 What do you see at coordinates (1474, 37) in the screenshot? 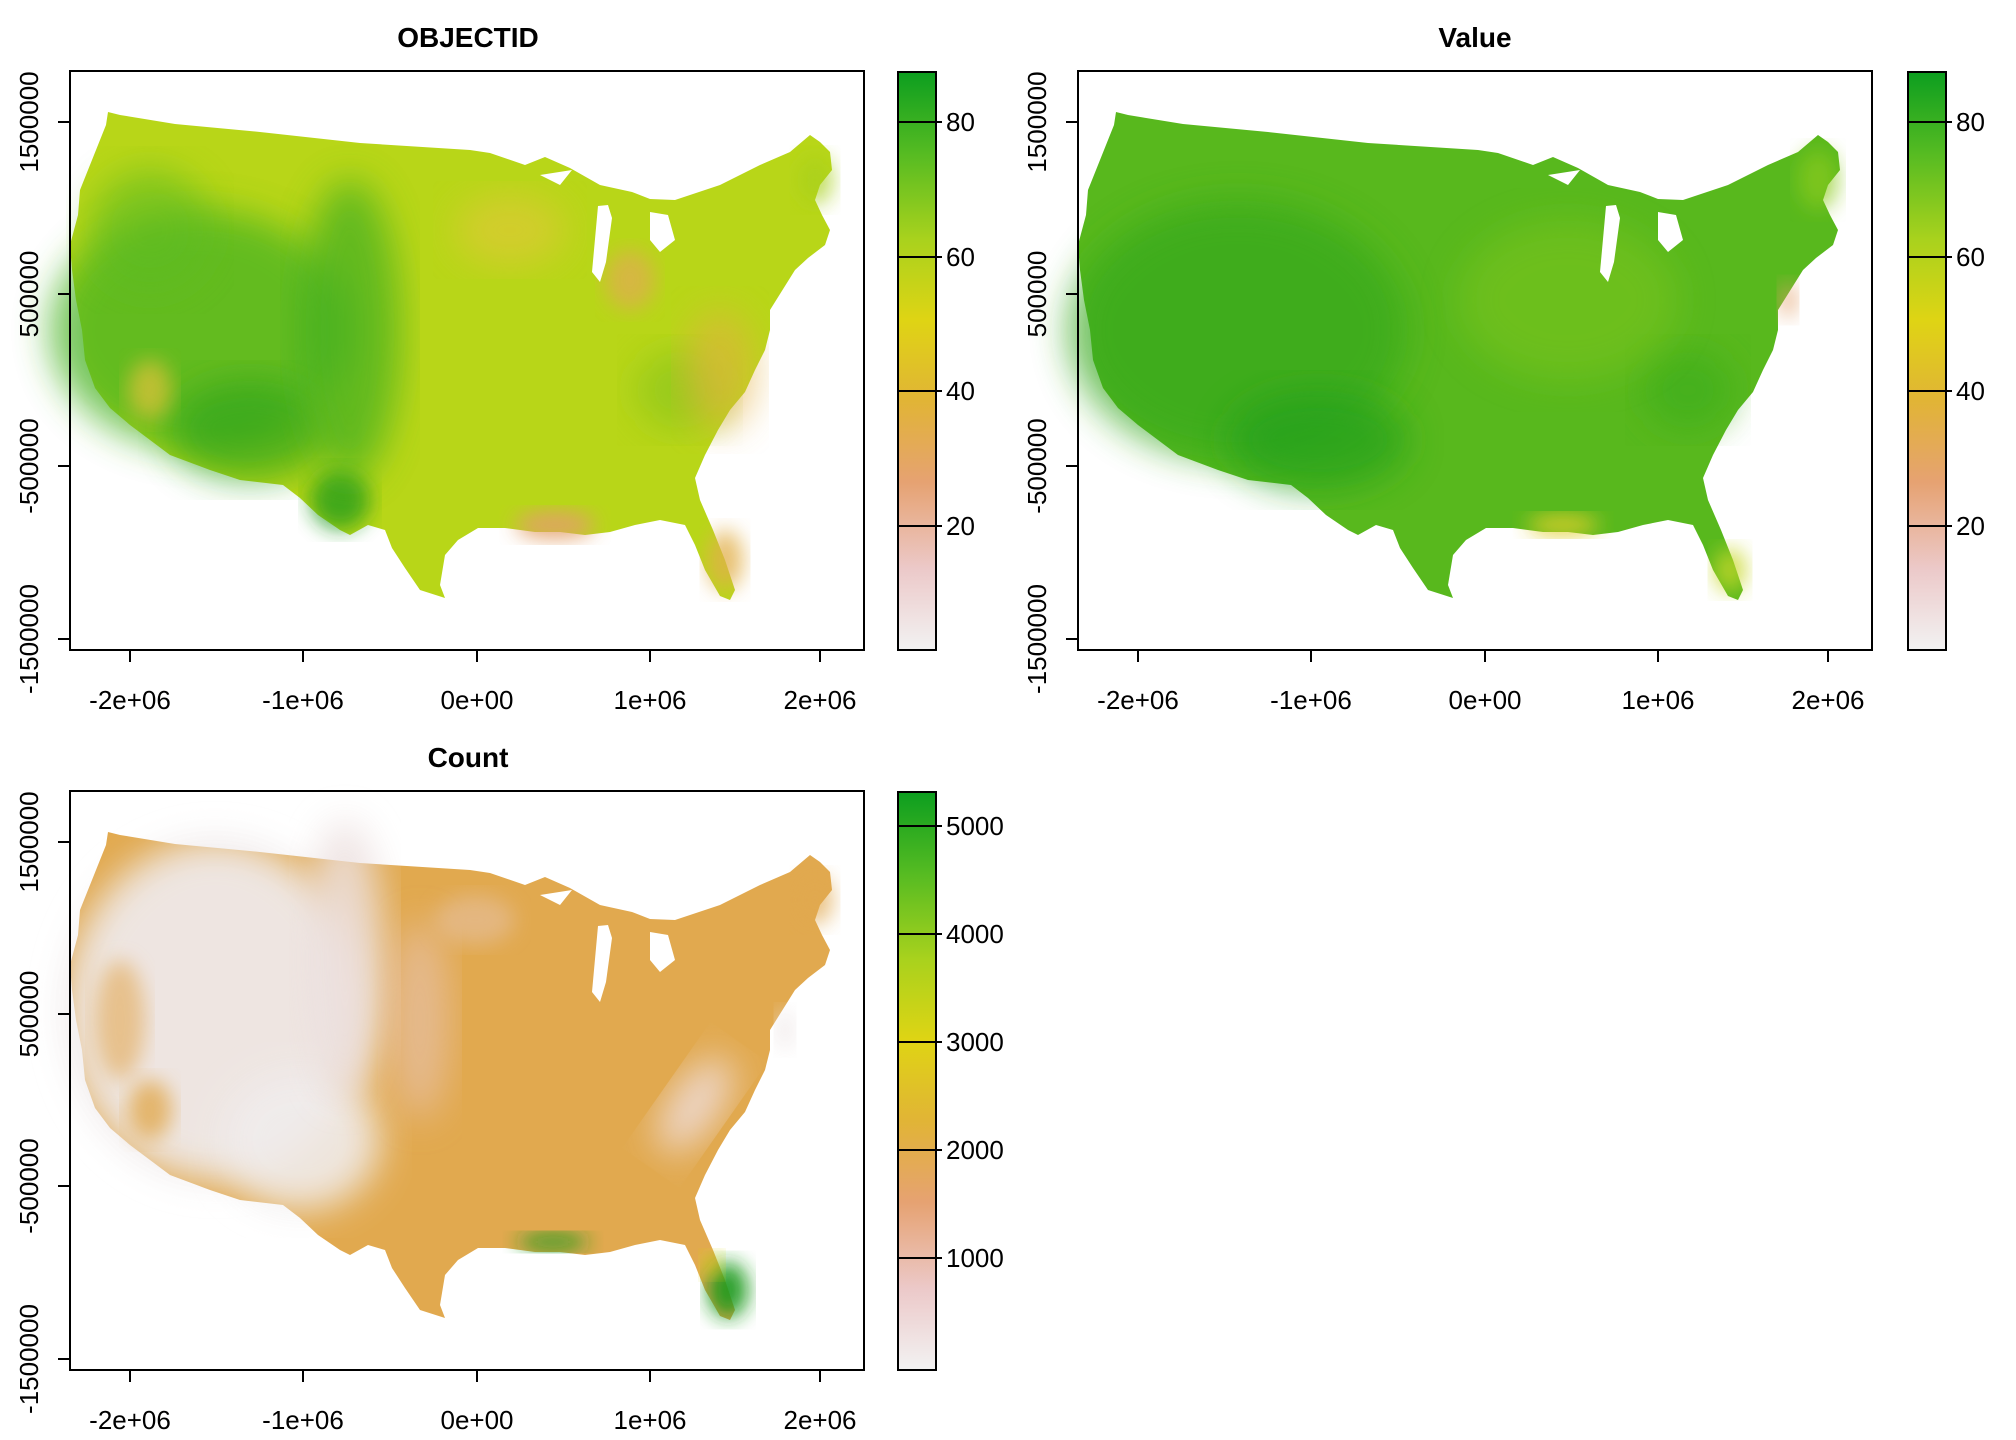
I see `panel-title: Value` at bounding box center [1474, 37].